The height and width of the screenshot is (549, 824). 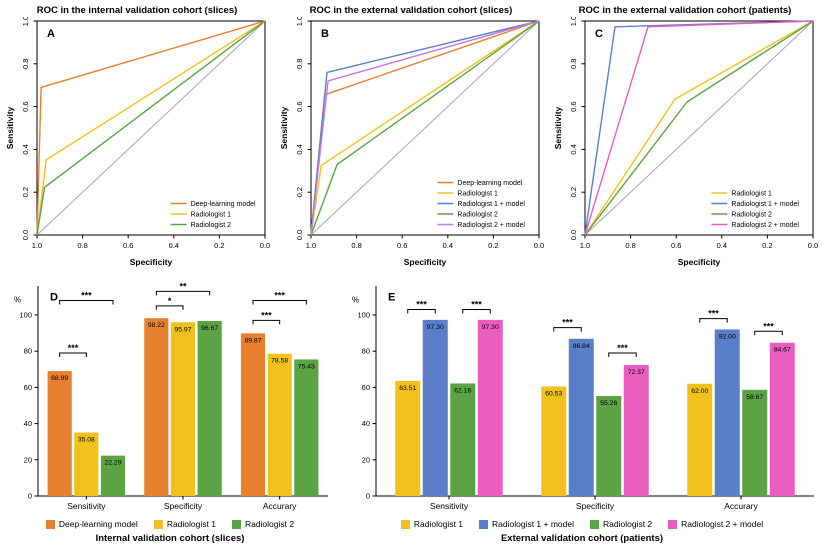 What do you see at coordinates (209, 328) in the screenshot?
I see `bar-value-label: 96.67` at bounding box center [209, 328].